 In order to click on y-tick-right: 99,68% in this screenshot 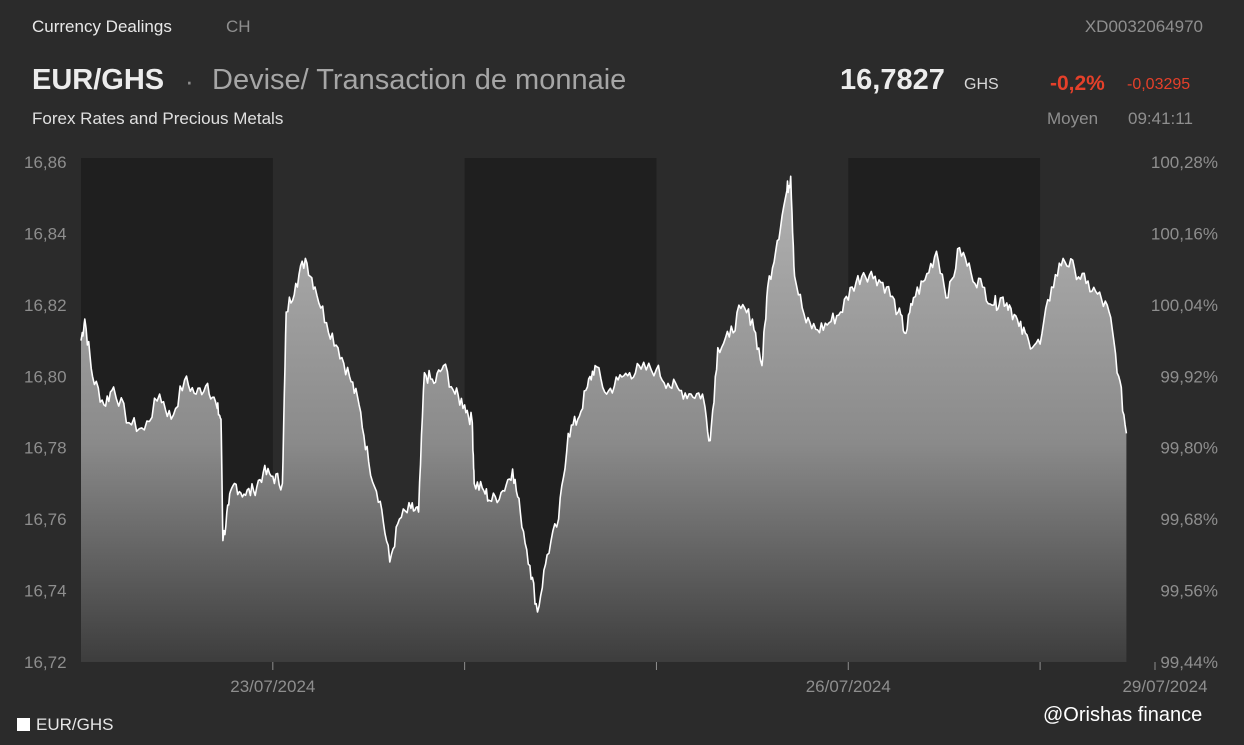, I will do `click(1189, 519)`.